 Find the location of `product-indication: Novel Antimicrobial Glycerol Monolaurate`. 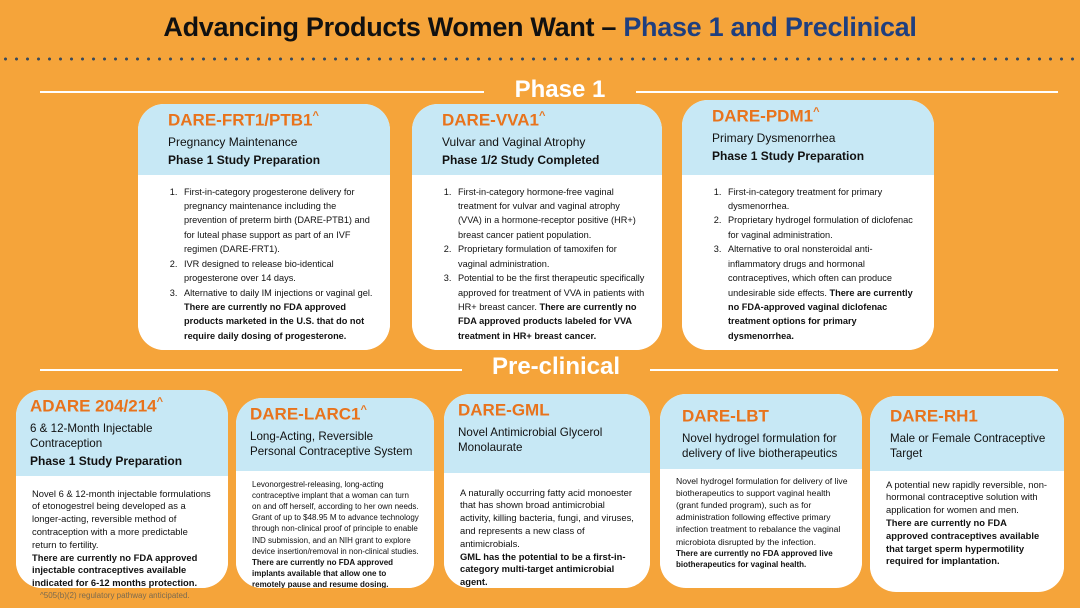

product-indication: Novel Antimicrobial Glycerol Monolaurate is located at coordinates (530, 439).